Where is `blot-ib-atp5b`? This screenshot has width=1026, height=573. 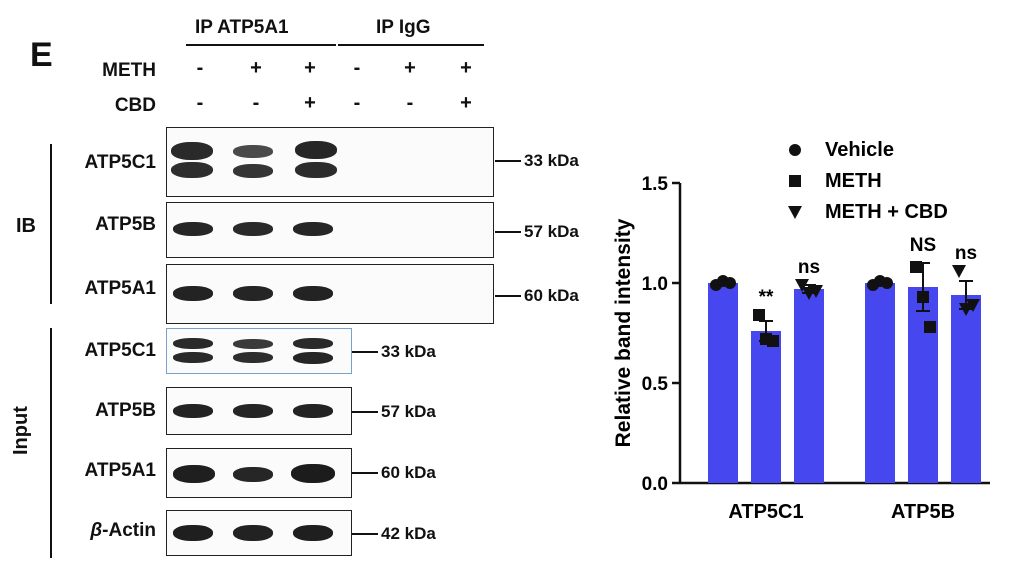 blot-ib-atp5b is located at coordinates (330, 230).